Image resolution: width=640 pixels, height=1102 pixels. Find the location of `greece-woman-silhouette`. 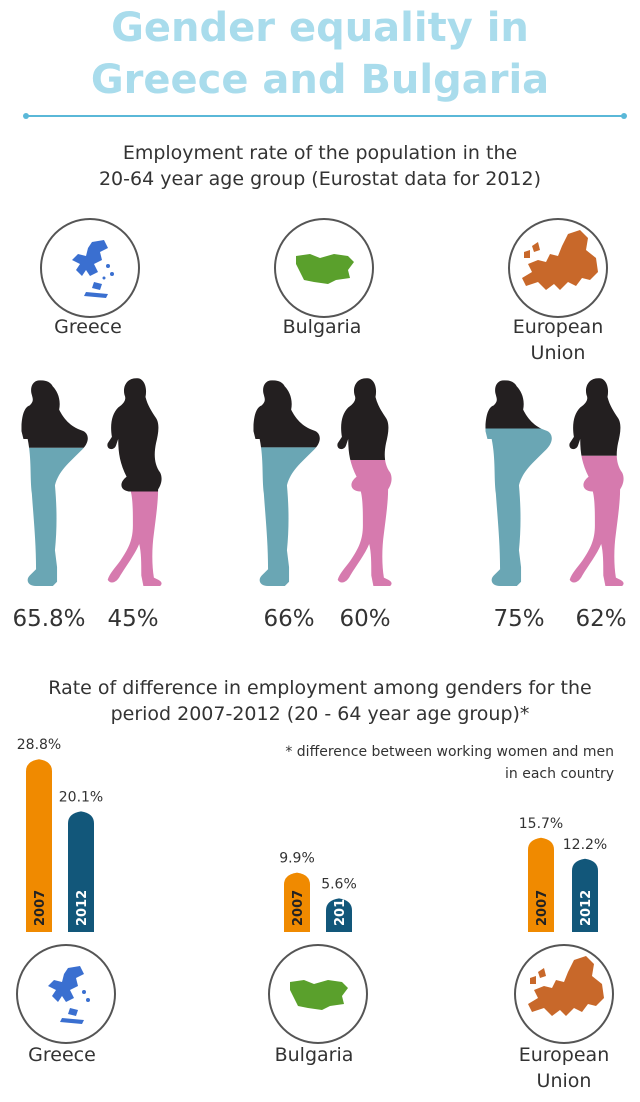

greece-woman-silhouette is located at coordinates (134, 482).